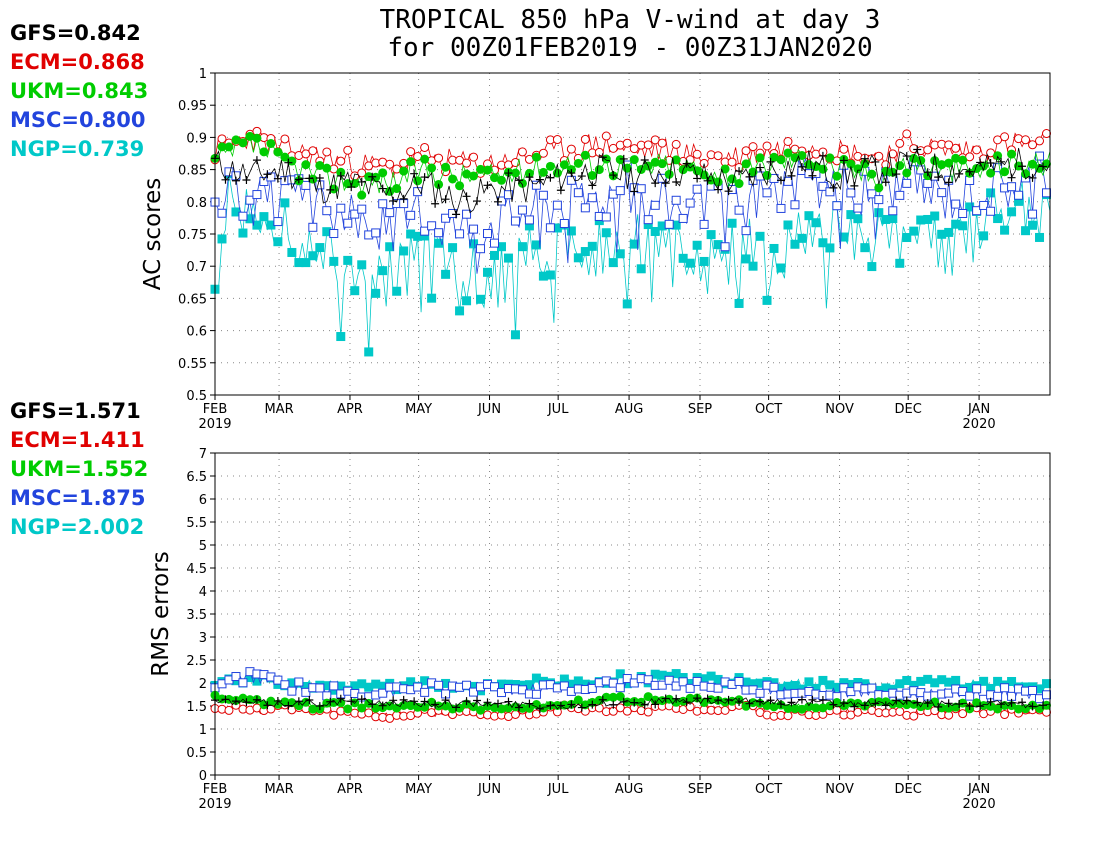 The width and height of the screenshot is (1100, 850). Describe the element at coordinates (418, 409) in the screenshot. I see `x-tick-label: MAY` at that location.